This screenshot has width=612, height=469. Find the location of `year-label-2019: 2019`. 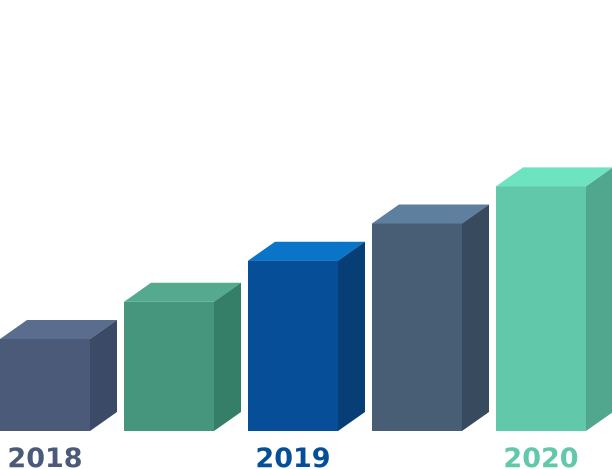

year-label-2019: 2019 is located at coordinates (292, 456).